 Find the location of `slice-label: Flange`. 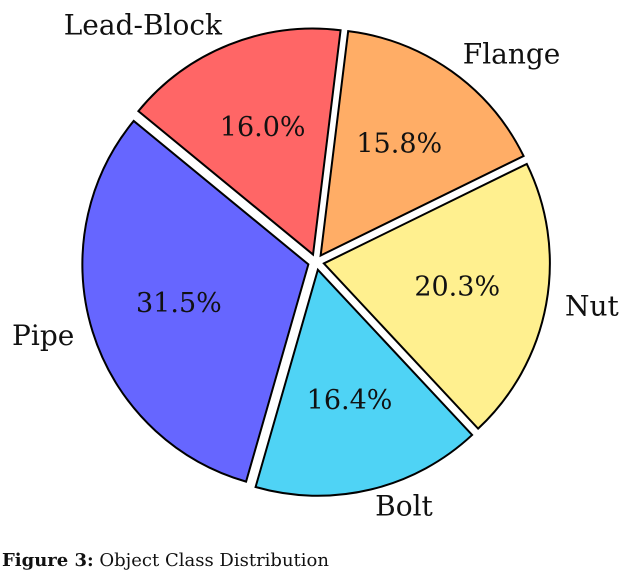

slice-label: Flange is located at coordinates (512, 53).